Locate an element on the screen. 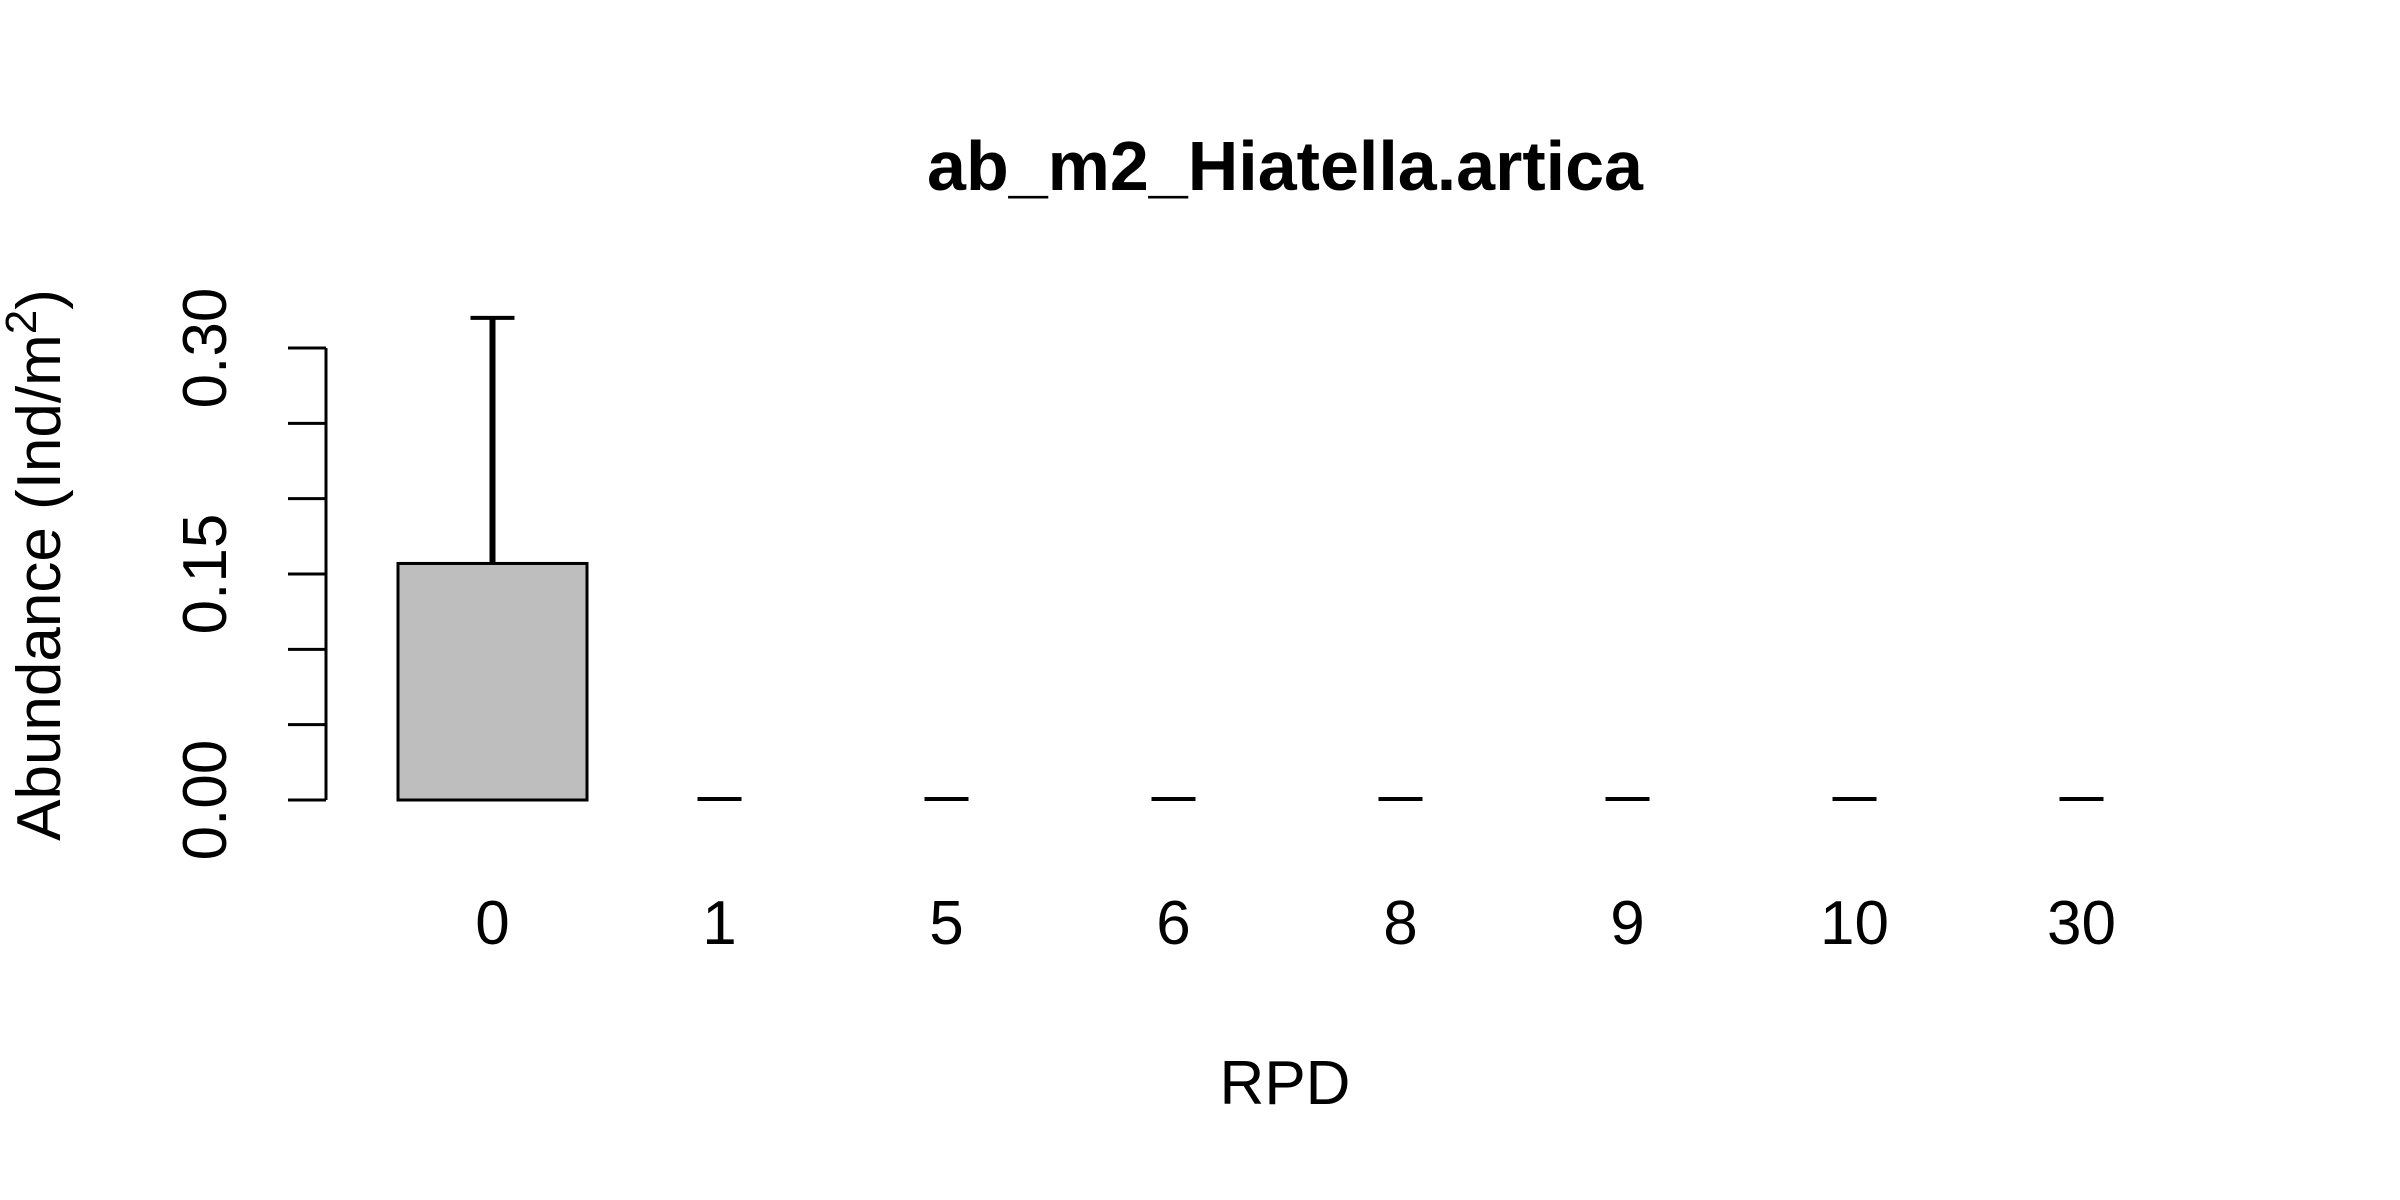 This screenshot has height=1200, width=2400. x-tick-label: 30 is located at coordinates (2081, 923).